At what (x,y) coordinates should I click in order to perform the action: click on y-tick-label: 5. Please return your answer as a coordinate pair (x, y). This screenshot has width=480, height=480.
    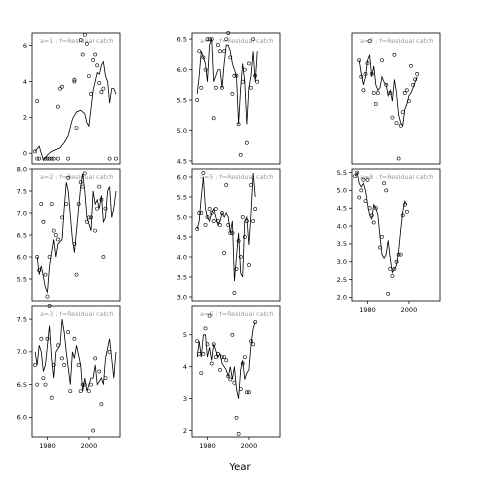
    Looking at the image, I should click on (185, 335).